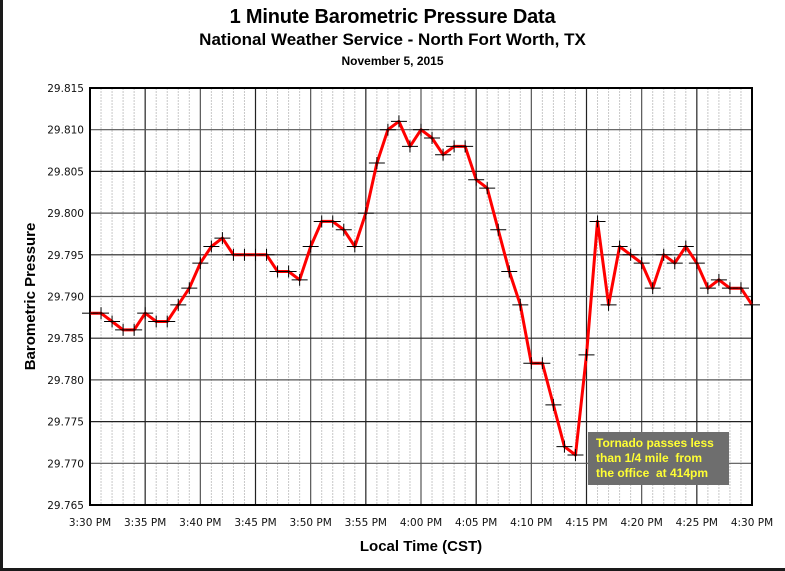 This screenshot has width=785, height=571. I want to click on y-tick-label: 29.775, so click(65, 423).